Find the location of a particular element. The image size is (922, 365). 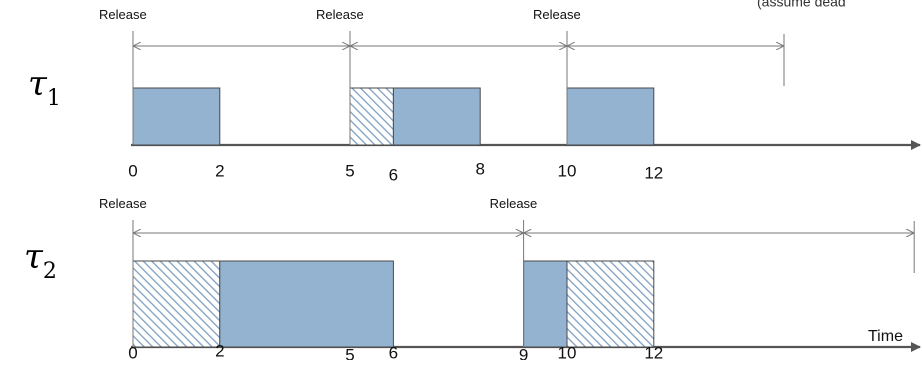

deadline-note: (assume dead is located at coordinates (801, 5).